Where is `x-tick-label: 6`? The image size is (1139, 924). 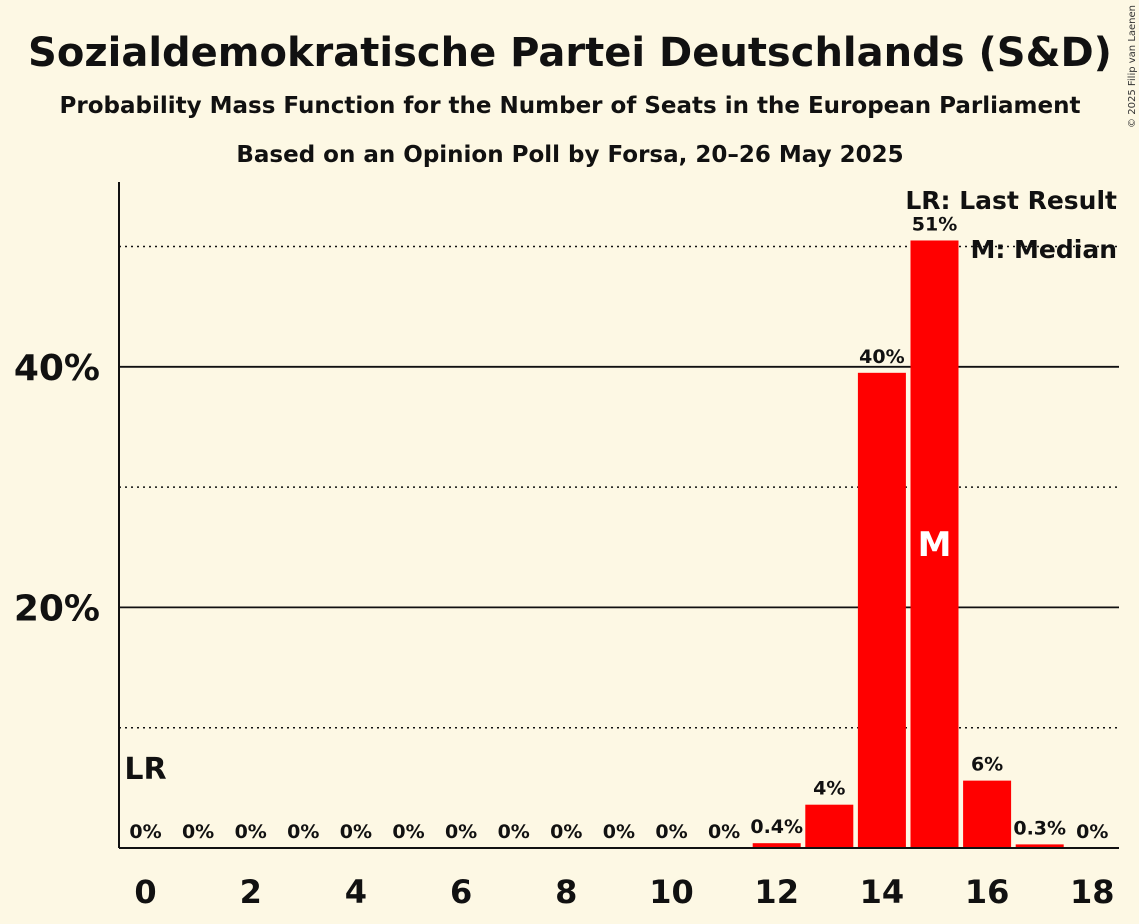
x-tick-label: 6 is located at coordinates (461, 892).